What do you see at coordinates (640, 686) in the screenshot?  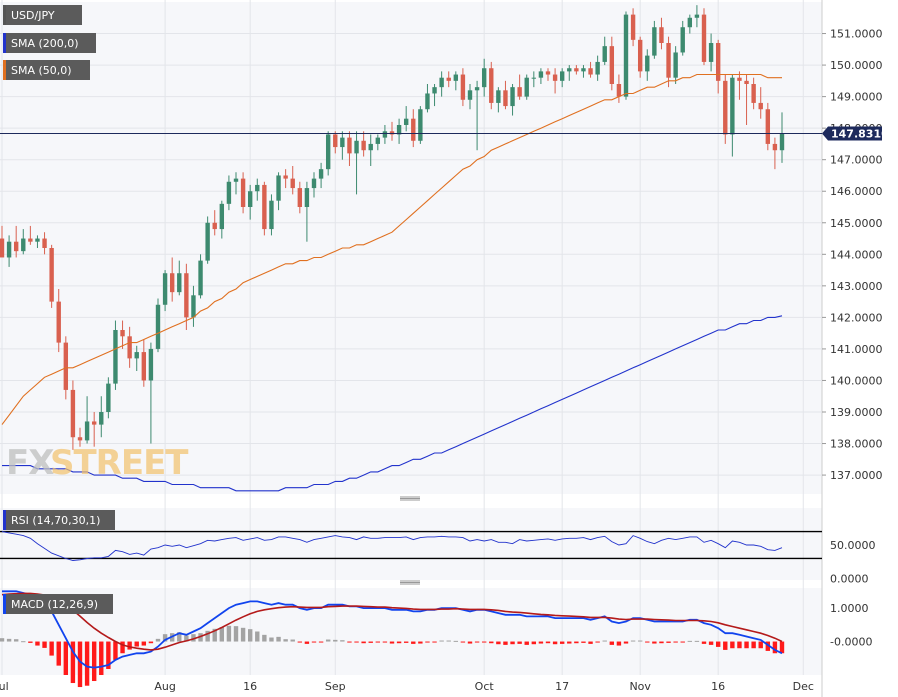 I see `x-tick-label: Nov` at bounding box center [640, 686].